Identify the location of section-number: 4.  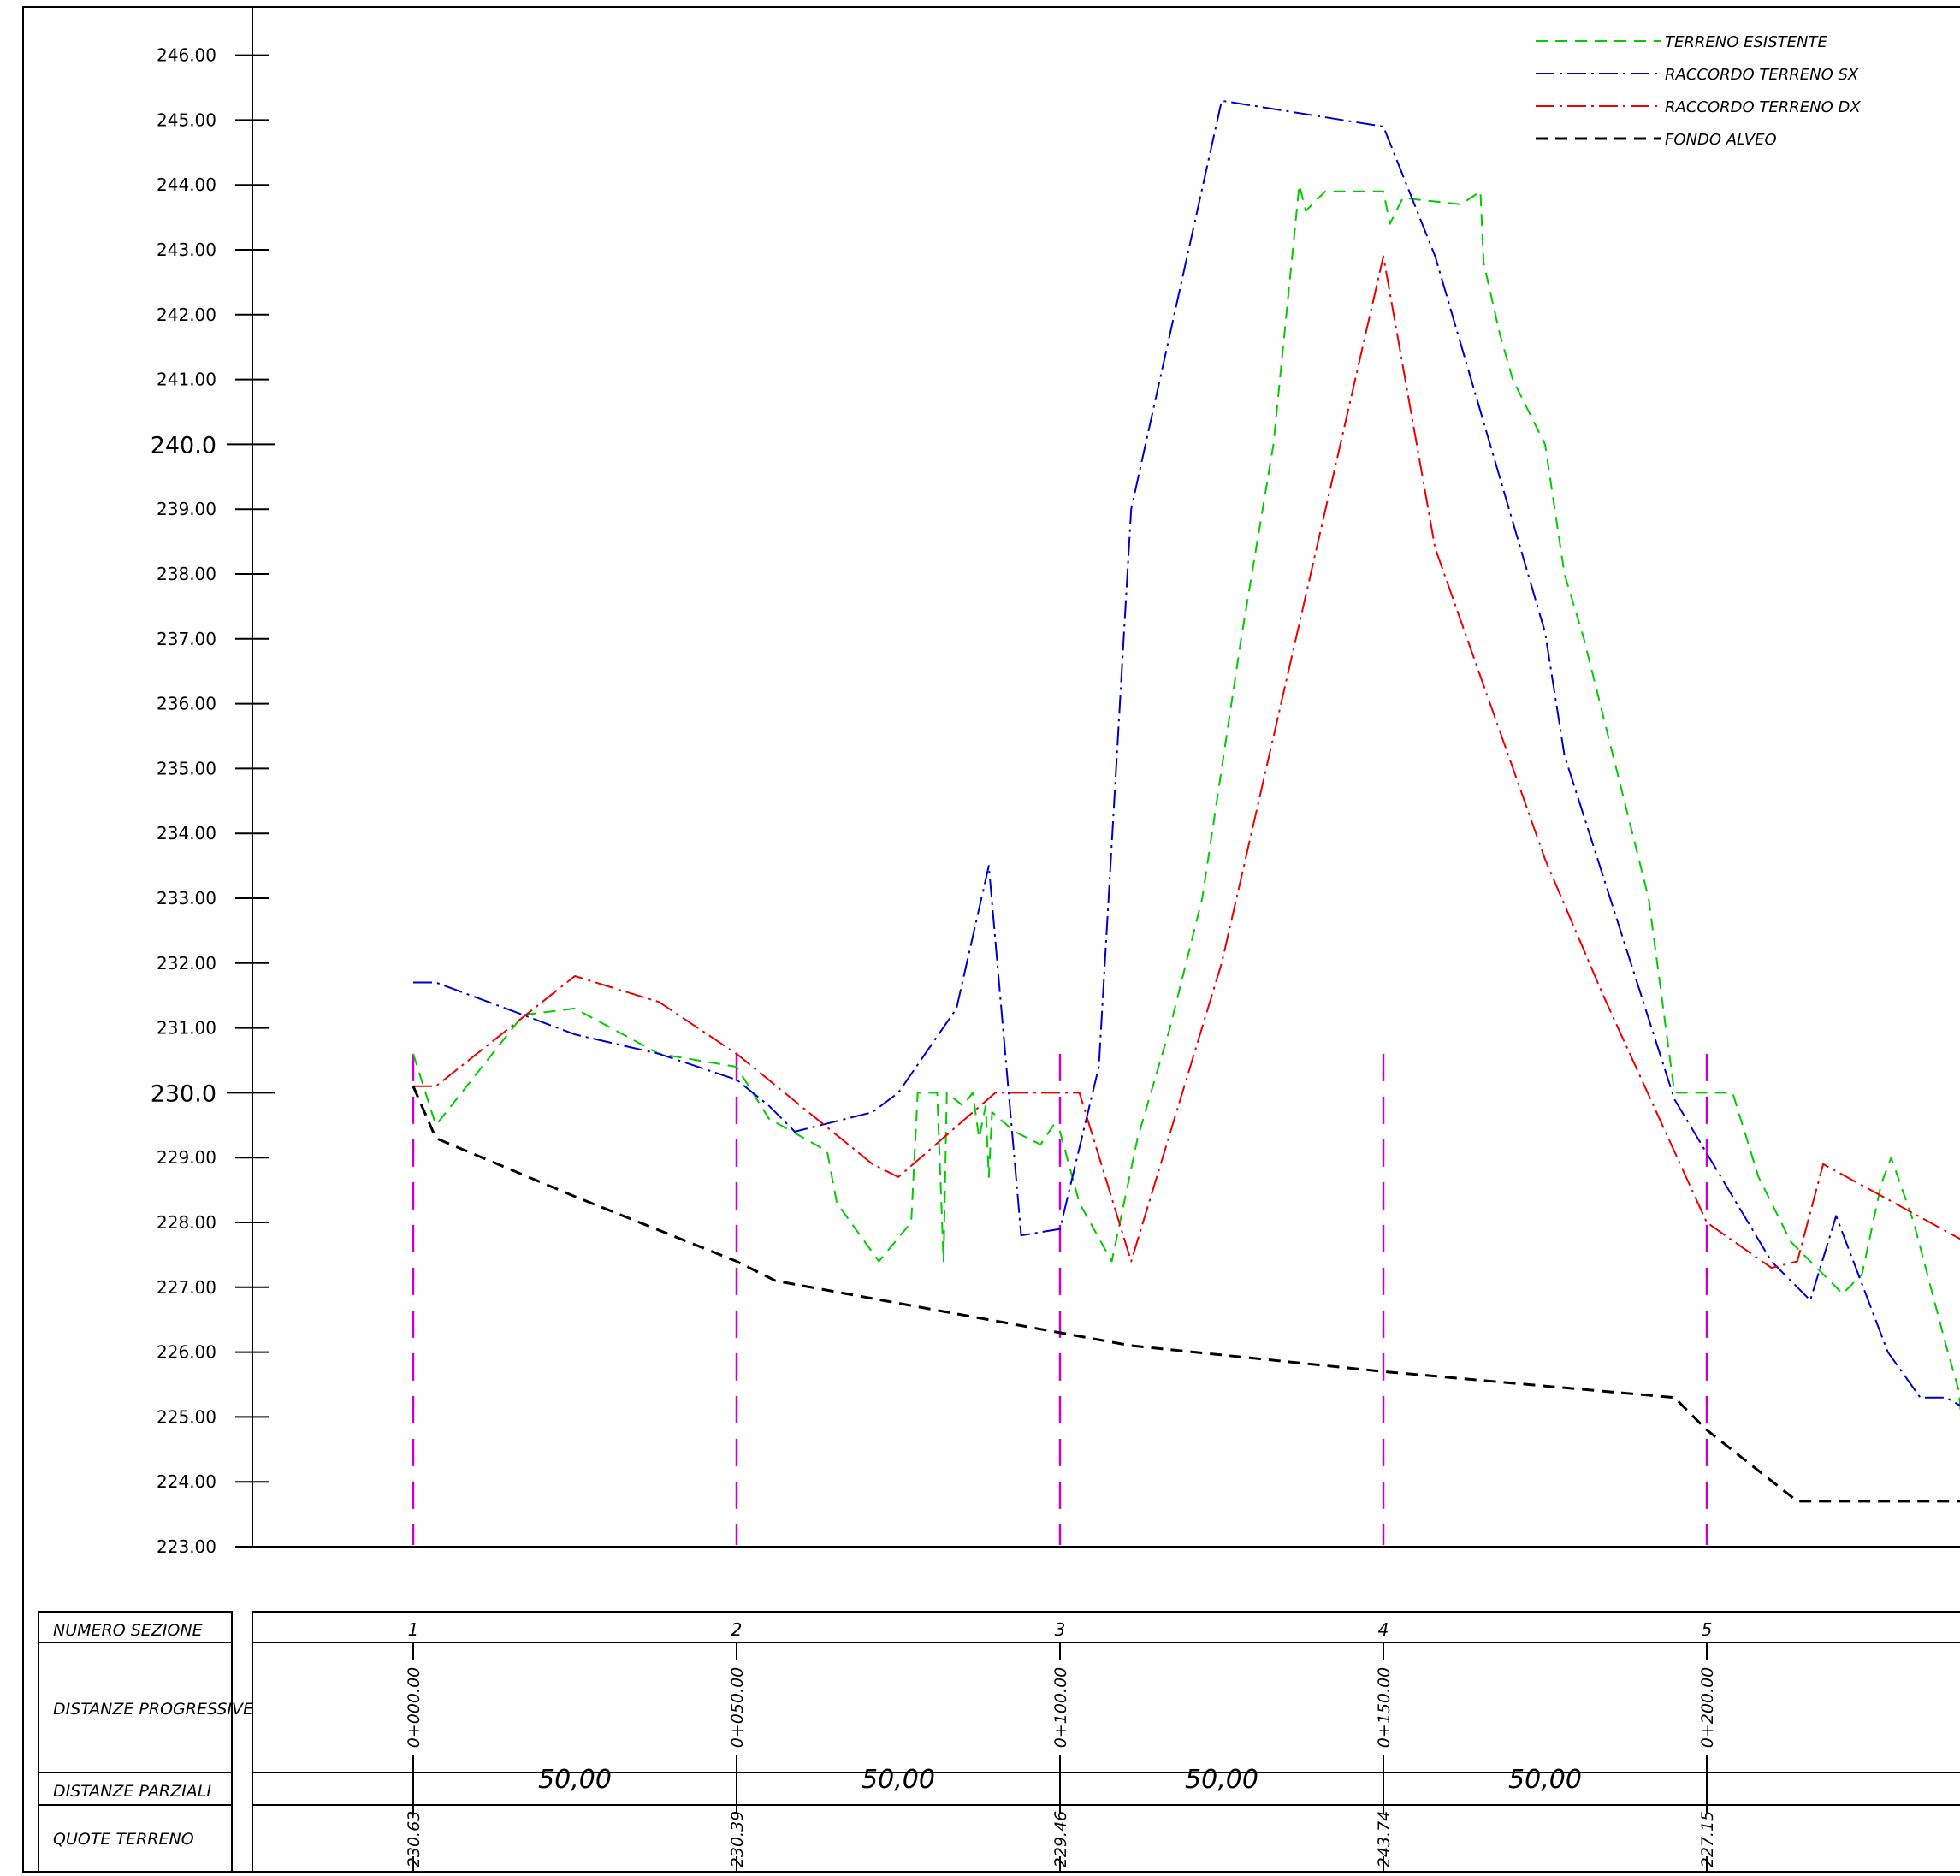
(1383, 1629).